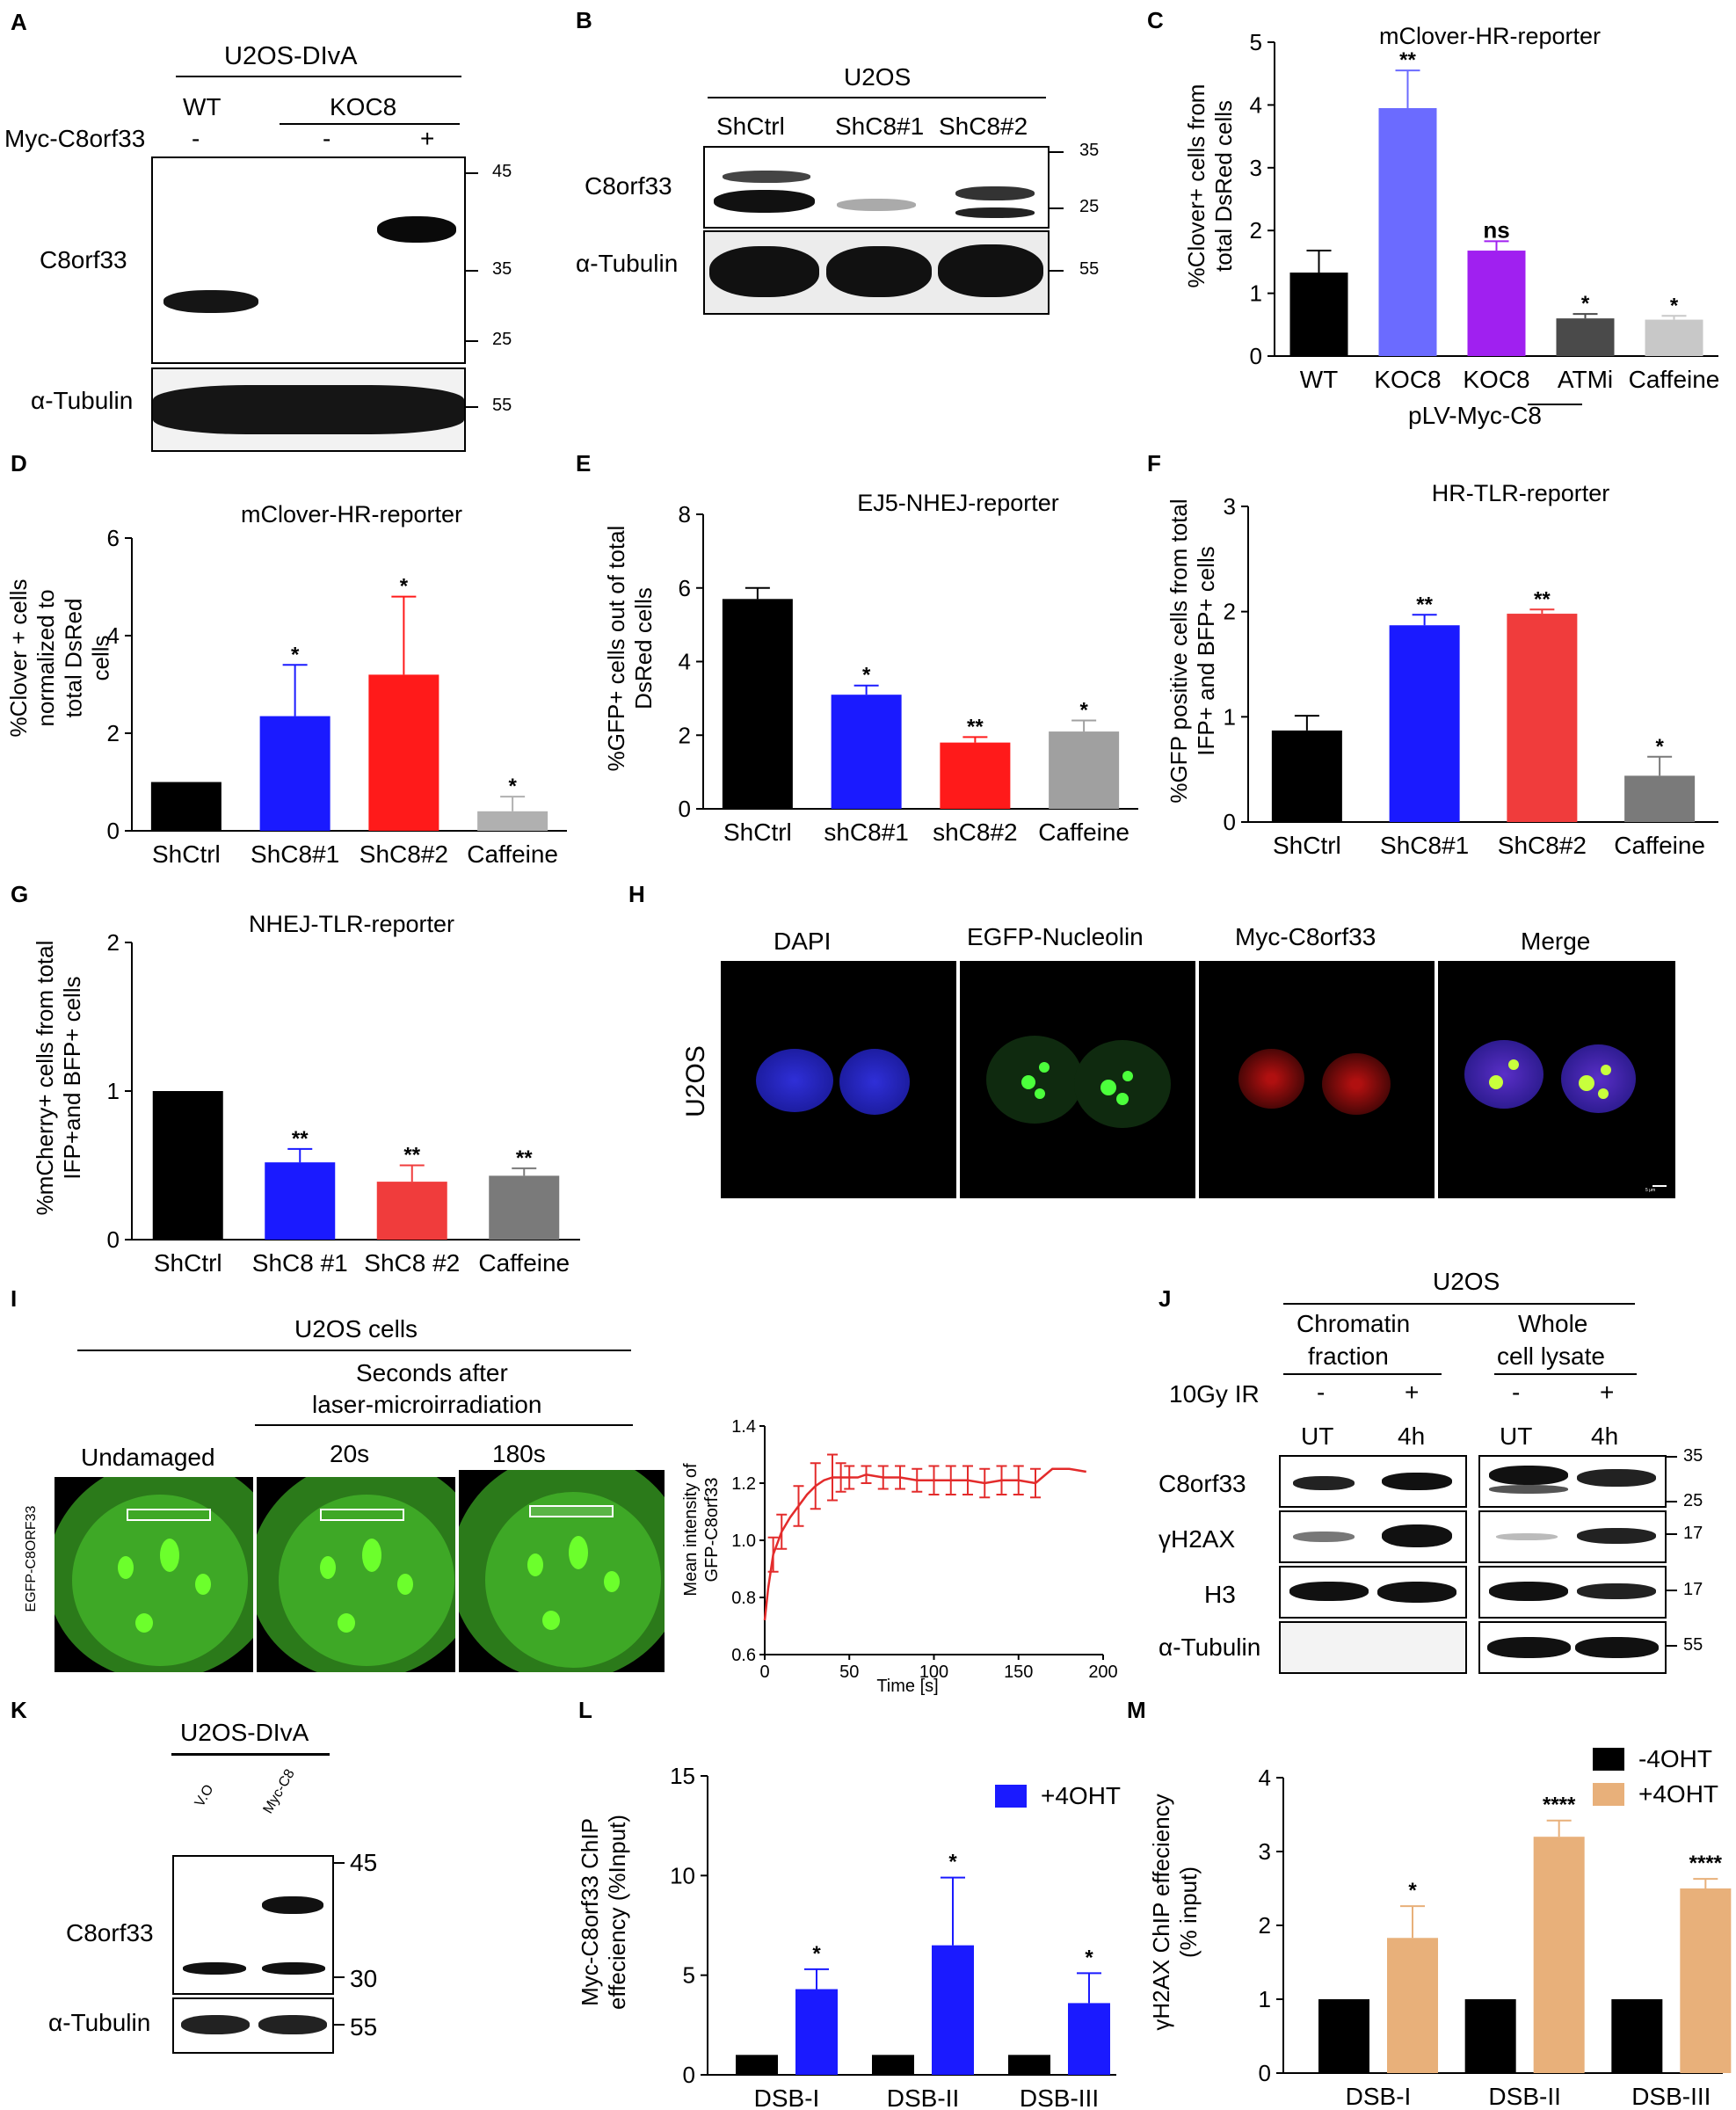 The height and width of the screenshot is (2110, 1736). I want to click on y-tick-label: 1.0, so click(743, 1541).